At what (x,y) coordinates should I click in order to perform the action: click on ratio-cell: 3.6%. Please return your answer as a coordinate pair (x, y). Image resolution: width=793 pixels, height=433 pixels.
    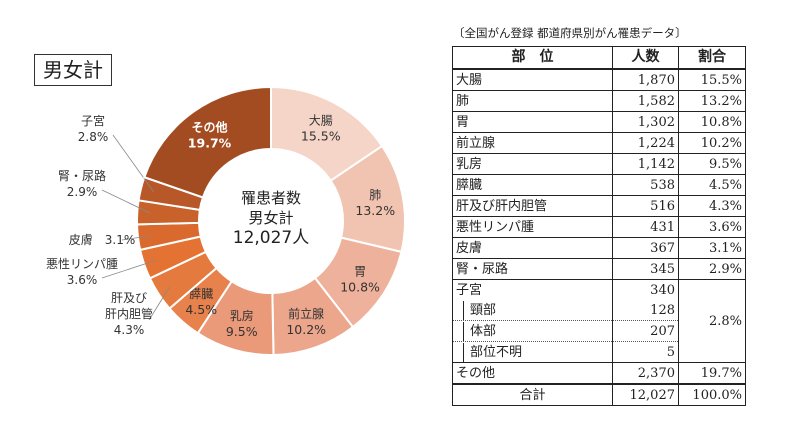
    Looking at the image, I should click on (712, 227).